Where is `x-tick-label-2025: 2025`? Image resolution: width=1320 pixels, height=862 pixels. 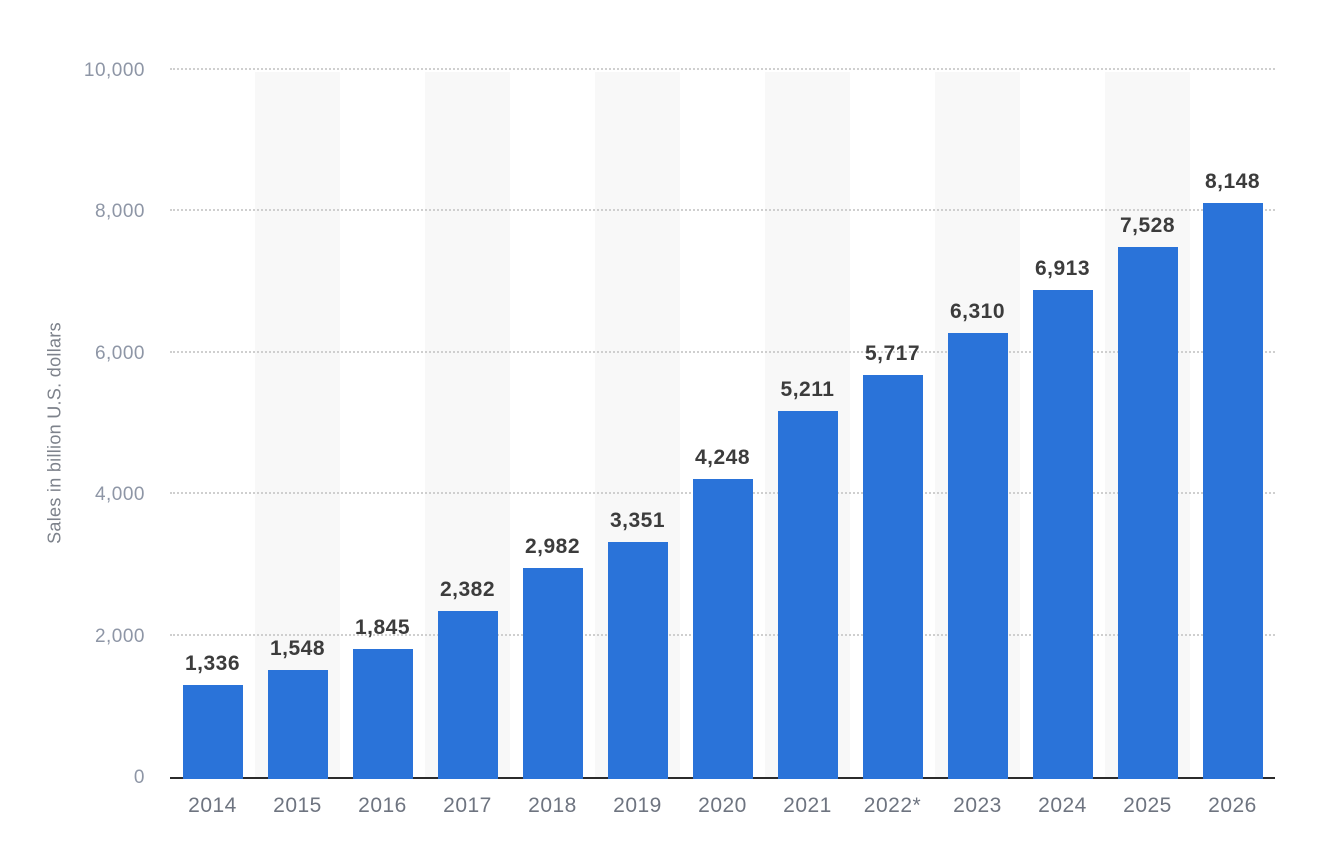 x-tick-label-2025: 2025 is located at coordinates (1147, 805).